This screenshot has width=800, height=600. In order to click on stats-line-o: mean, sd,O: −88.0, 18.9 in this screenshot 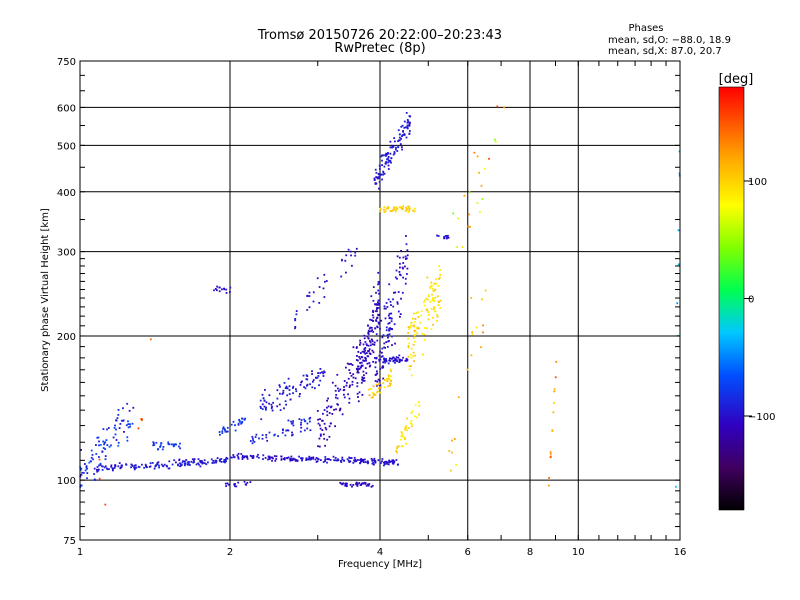, I will do `click(669, 40)`.